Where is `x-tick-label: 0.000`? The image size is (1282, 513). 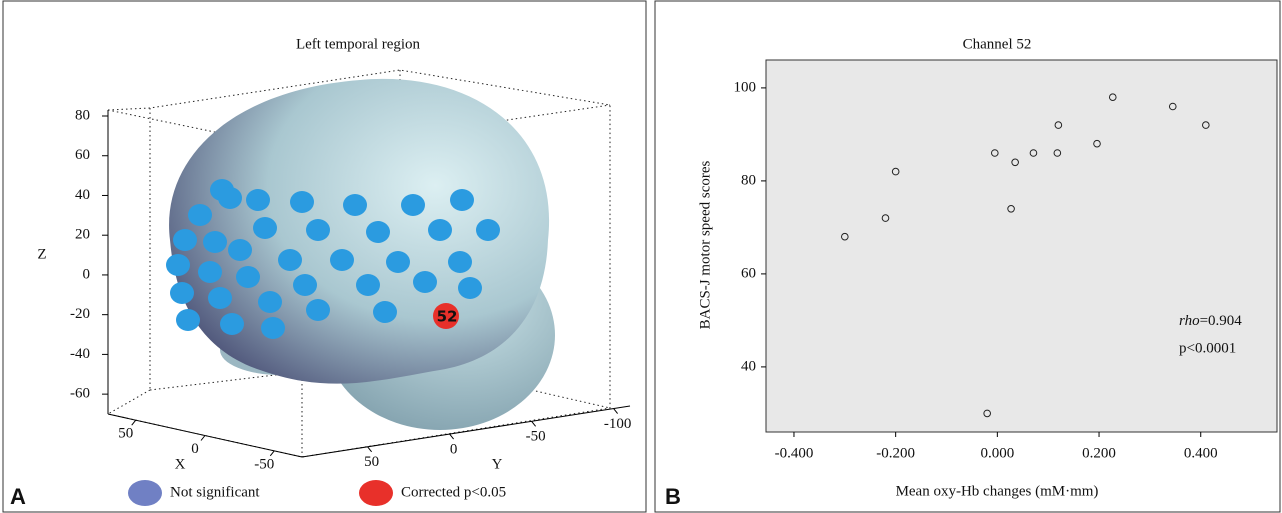 x-tick-label: 0.000 is located at coordinates (997, 453).